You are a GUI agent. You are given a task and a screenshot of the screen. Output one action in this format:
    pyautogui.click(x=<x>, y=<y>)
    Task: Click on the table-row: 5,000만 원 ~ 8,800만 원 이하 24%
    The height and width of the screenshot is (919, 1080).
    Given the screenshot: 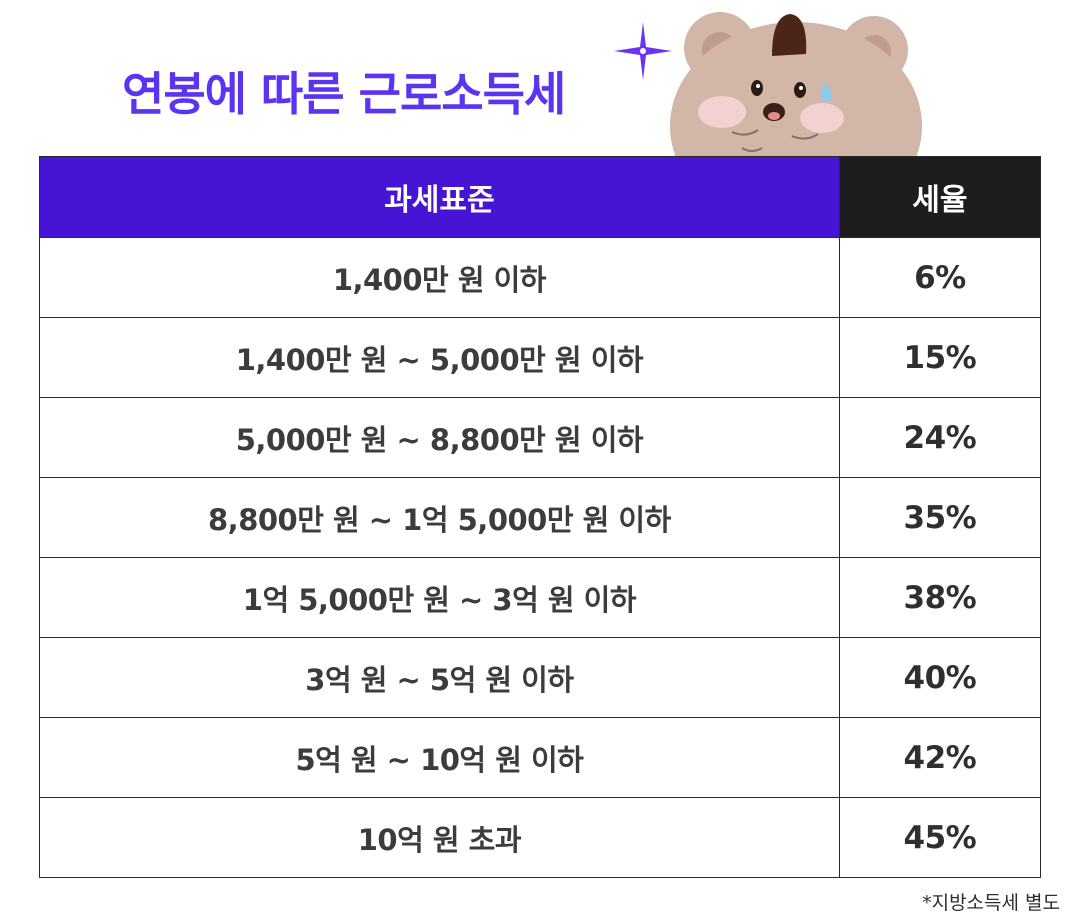 What is the action you would take?
    pyautogui.click(x=540, y=437)
    